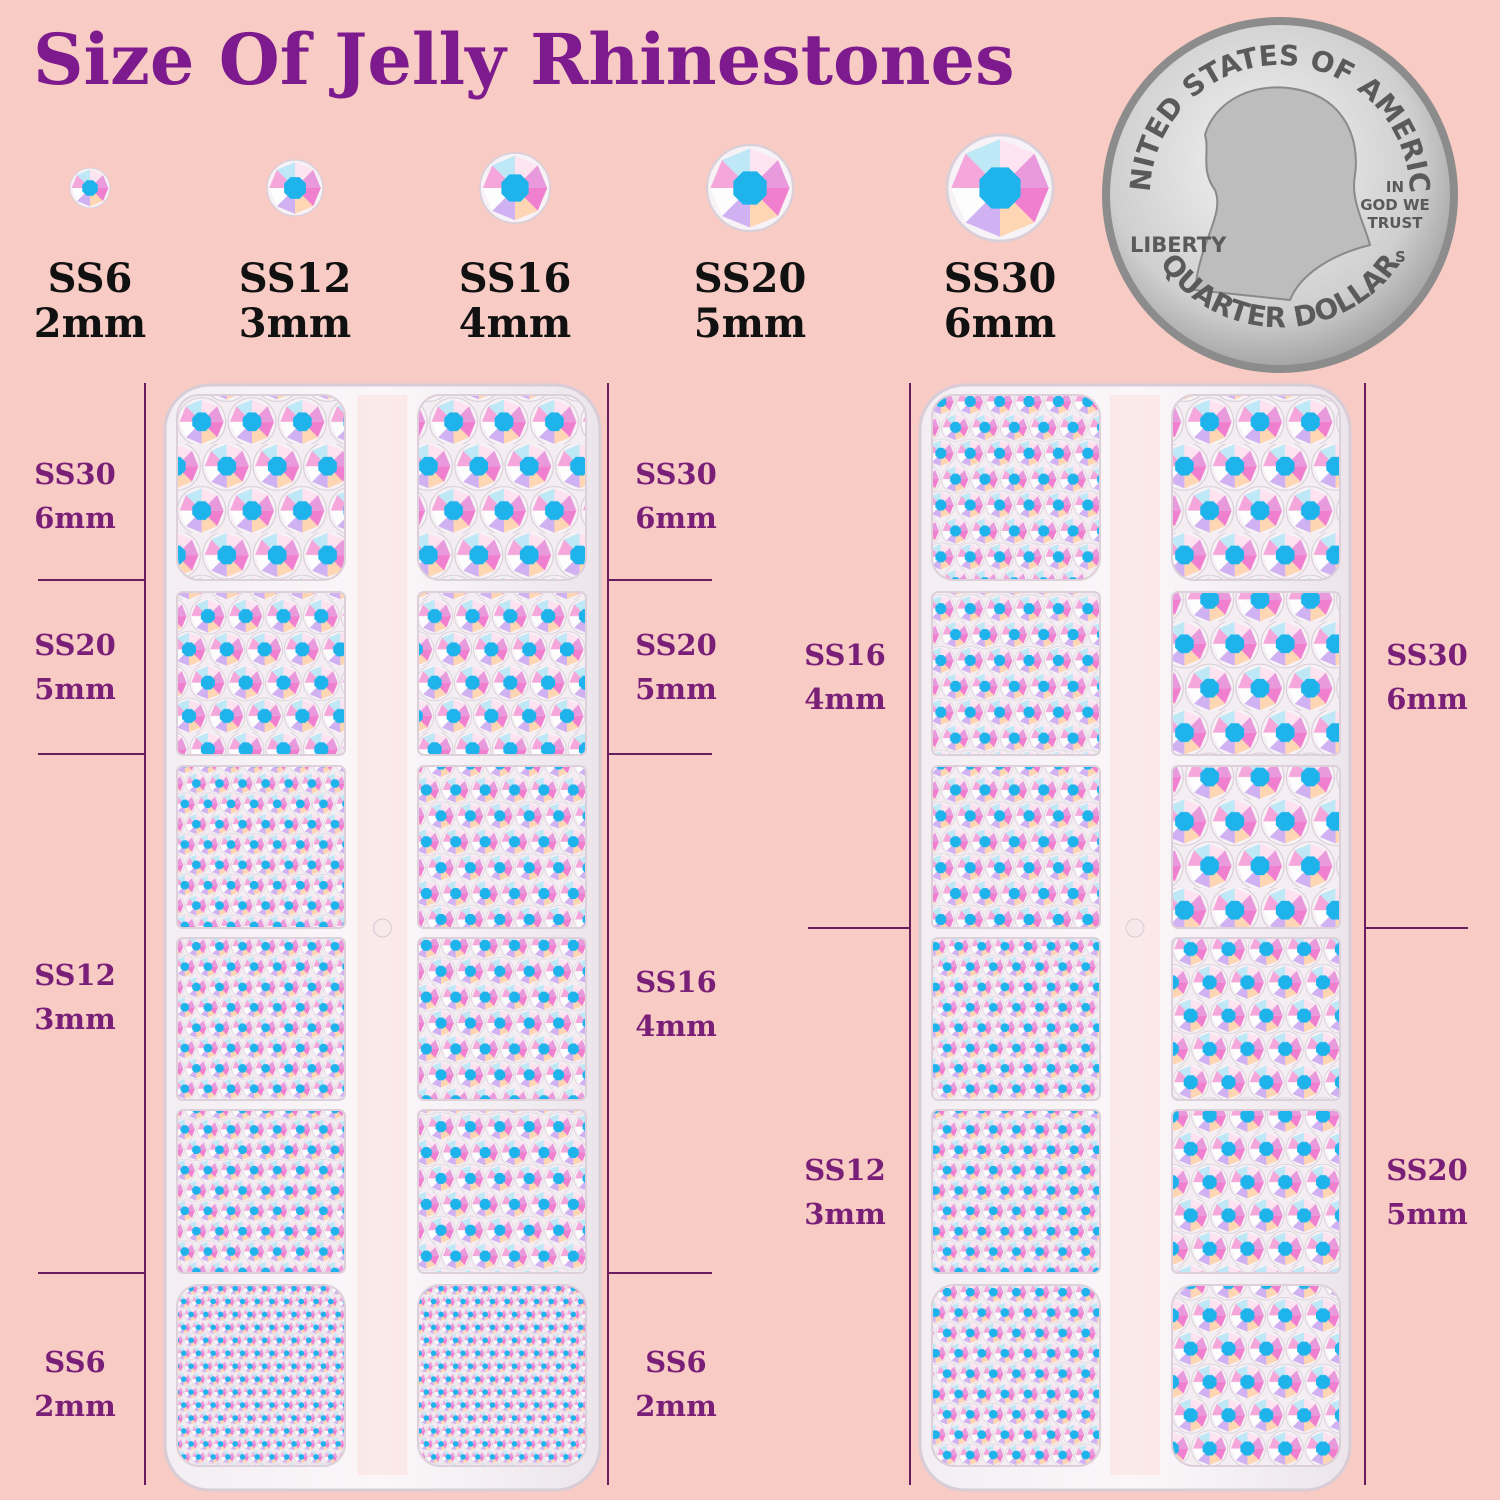 This screenshot has width=1500, height=1500. What do you see at coordinates (1395, 205) in the screenshot?
I see `coin-motto: GOD WE` at bounding box center [1395, 205].